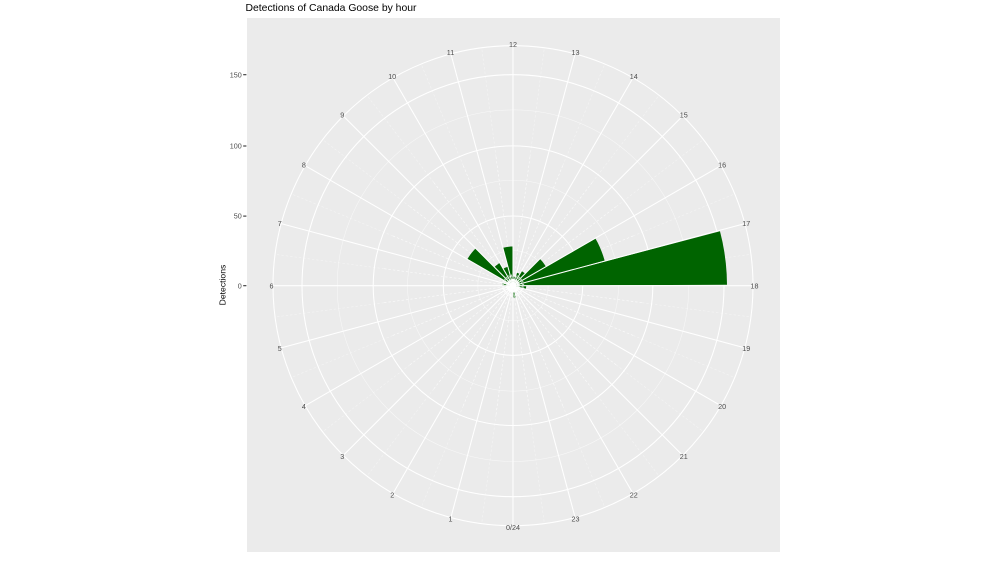 The width and height of the screenshot is (1000, 573). Describe the element at coordinates (280, 223) in the screenshot. I see `svg-text: 7` at that location.